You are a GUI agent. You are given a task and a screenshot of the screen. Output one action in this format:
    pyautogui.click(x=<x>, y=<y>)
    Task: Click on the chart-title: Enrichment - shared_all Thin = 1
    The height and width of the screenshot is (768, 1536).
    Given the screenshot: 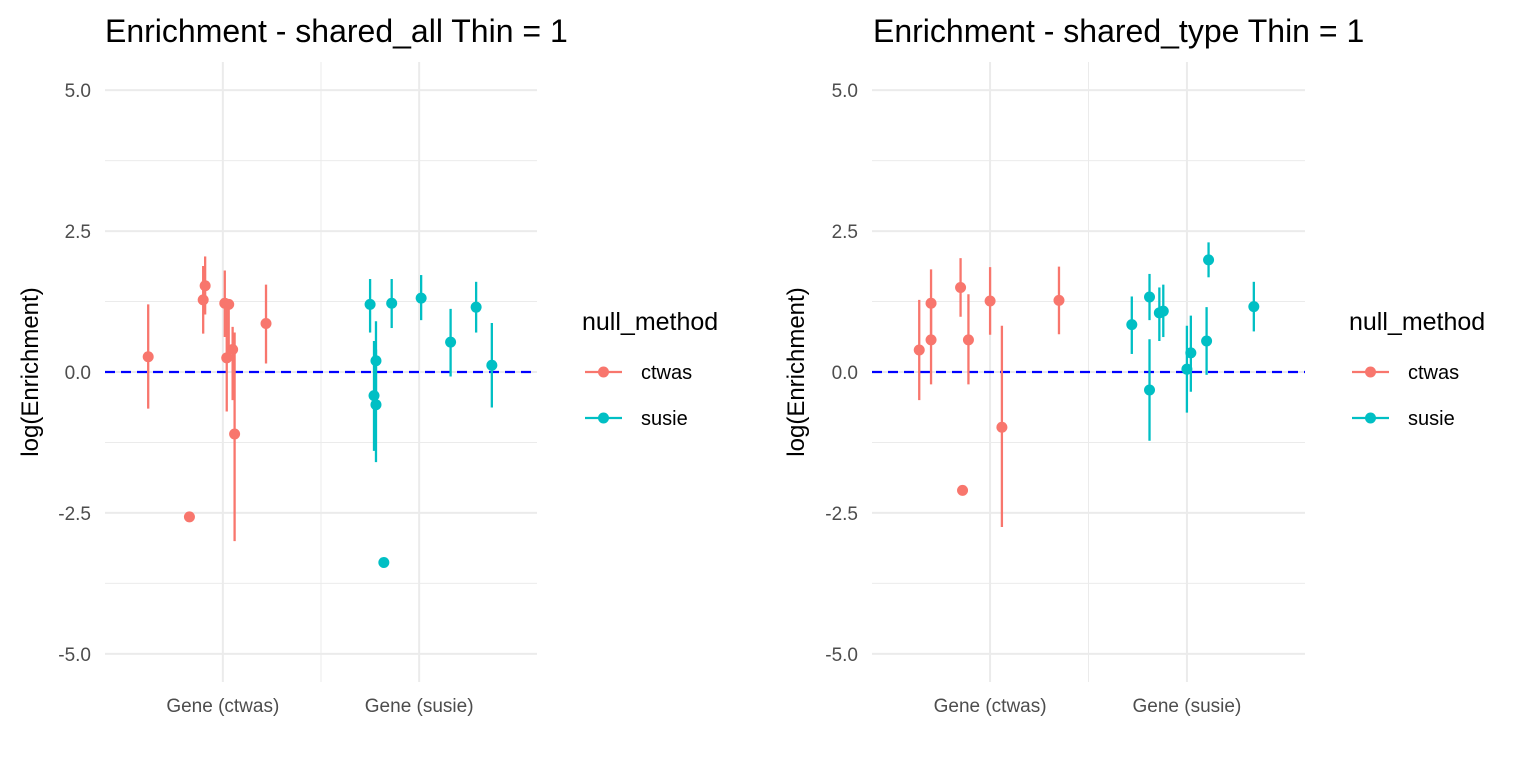 What is the action you would take?
    pyautogui.click(x=336, y=31)
    